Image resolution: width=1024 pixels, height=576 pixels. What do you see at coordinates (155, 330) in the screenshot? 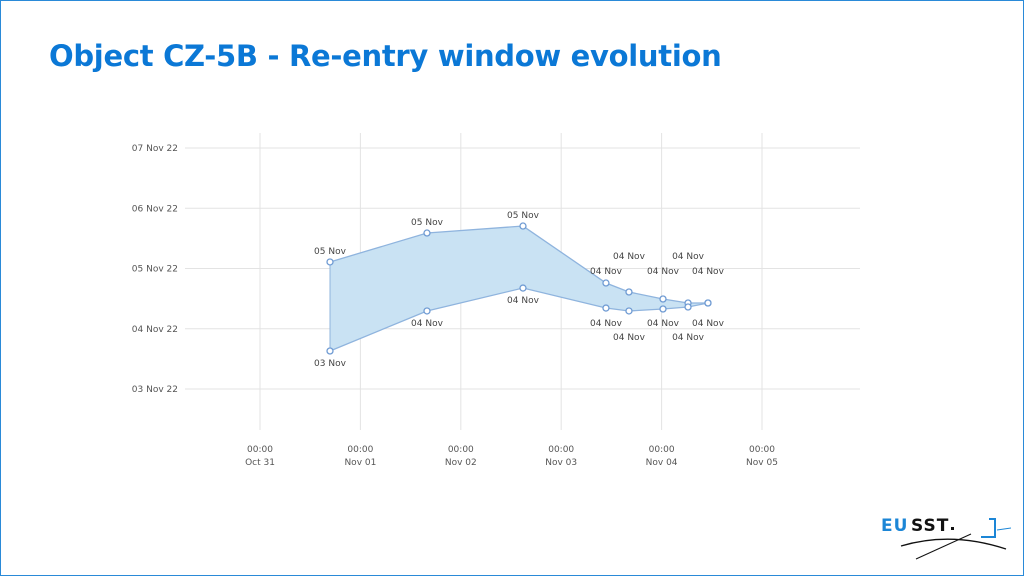
I see `y-tick-label: 04 Nov 22` at bounding box center [155, 330].